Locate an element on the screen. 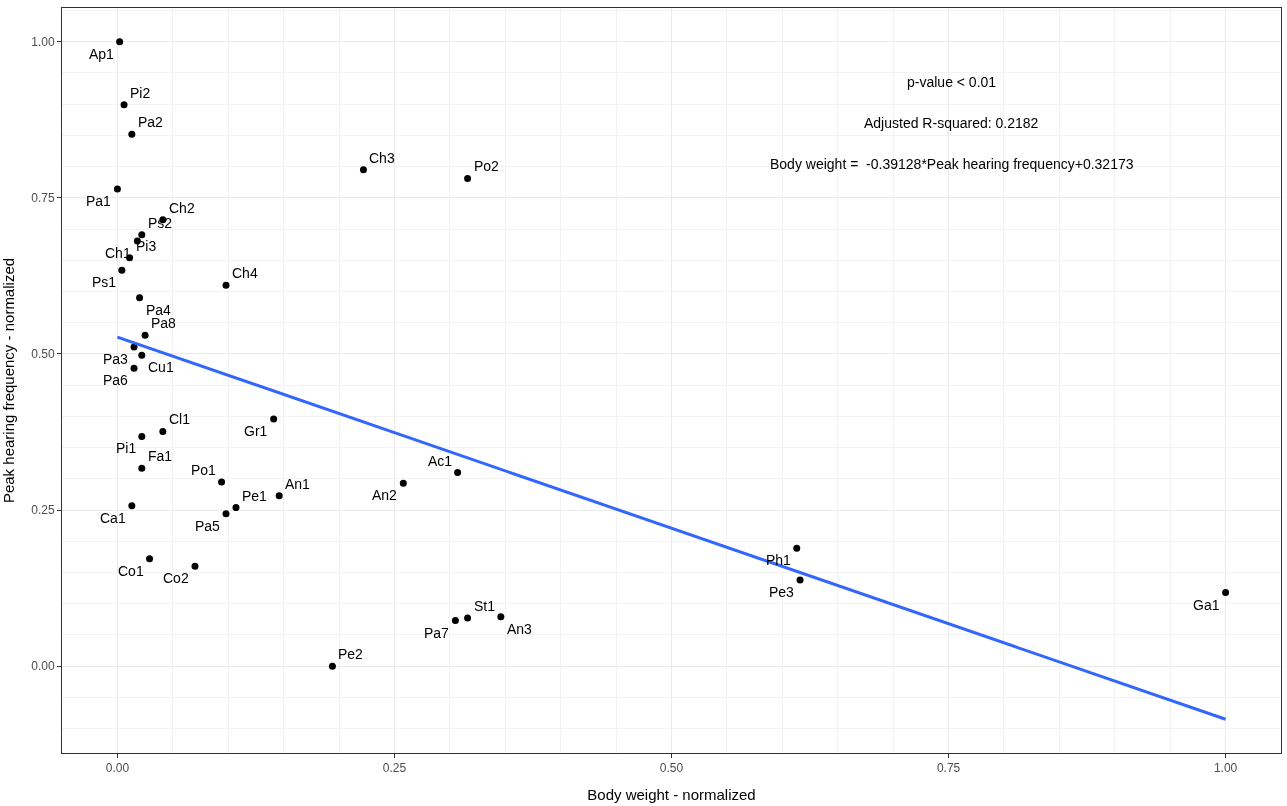 This screenshot has height=806, width=1287. annotation: Fa1 is located at coordinates (160, 456).